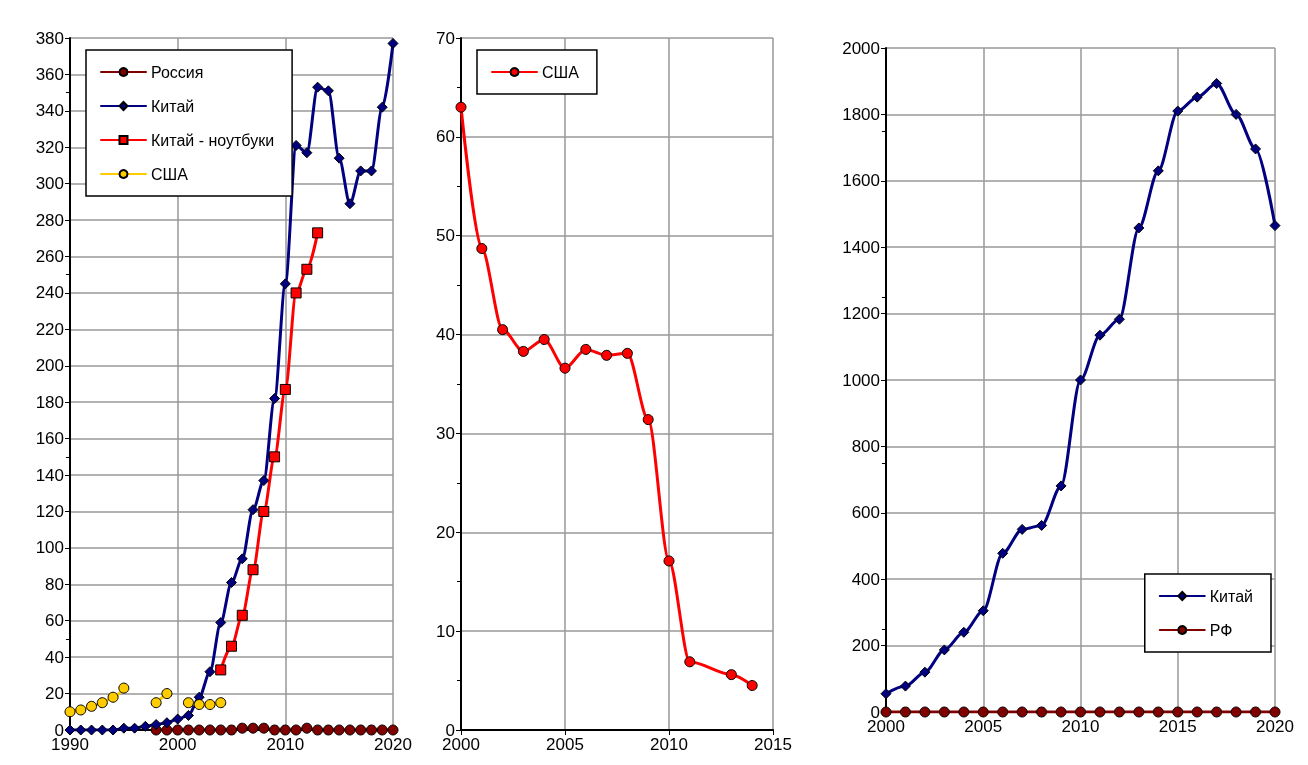  Describe the element at coordinates (1231, 596) in the screenshot. I see `legend-label: Китай` at that location.